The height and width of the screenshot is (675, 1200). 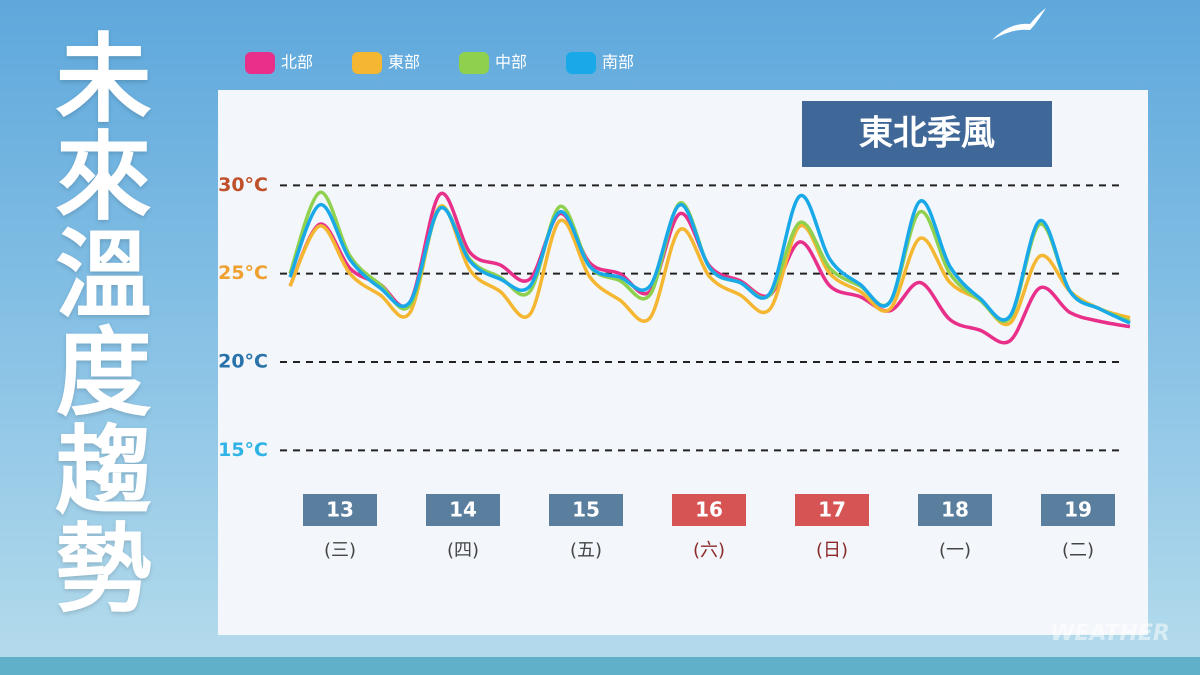 I want to click on legend-label: 北部, so click(x=297, y=62).